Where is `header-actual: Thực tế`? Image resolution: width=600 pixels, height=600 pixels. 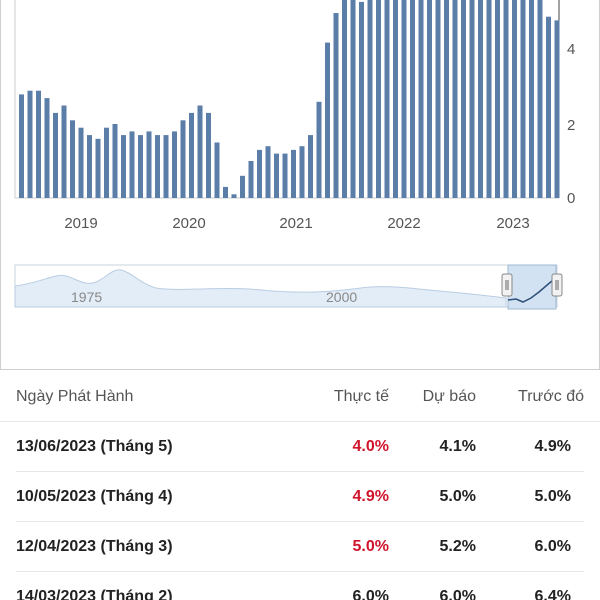
header-actual: Thực tế is located at coordinates (361, 396).